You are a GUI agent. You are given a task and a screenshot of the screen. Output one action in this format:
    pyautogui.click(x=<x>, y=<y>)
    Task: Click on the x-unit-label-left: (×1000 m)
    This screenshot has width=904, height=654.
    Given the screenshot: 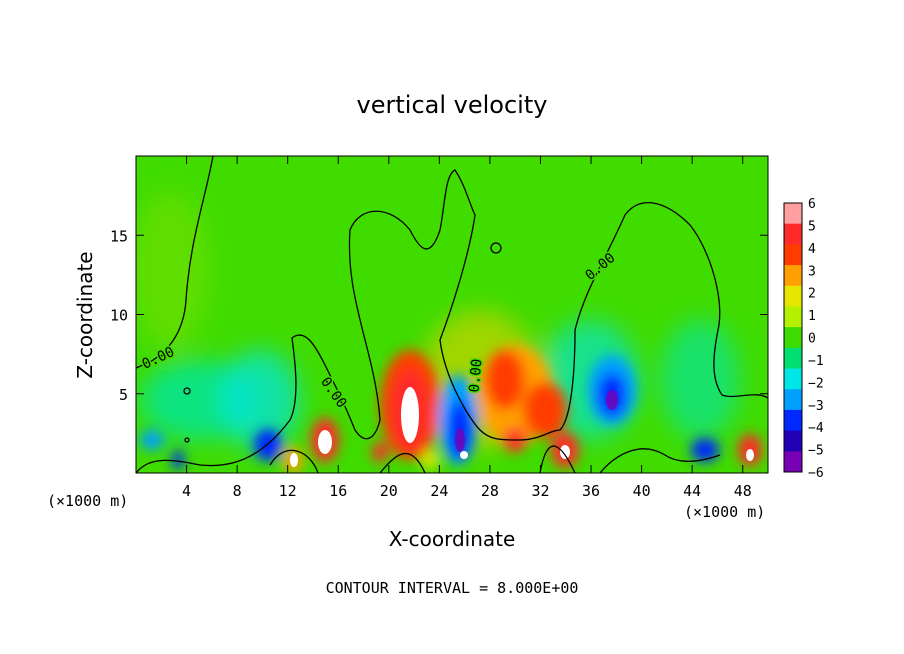 What is the action you would take?
    pyautogui.click(x=87, y=501)
    